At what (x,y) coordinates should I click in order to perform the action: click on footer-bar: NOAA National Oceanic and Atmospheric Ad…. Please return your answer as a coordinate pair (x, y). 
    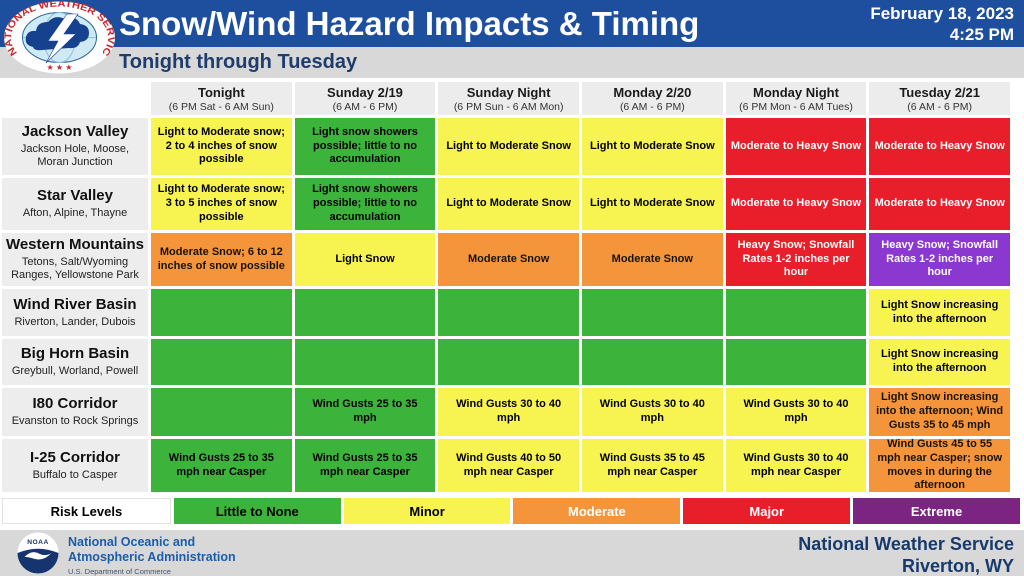
    Looking at the image, I should click on (512, 553).